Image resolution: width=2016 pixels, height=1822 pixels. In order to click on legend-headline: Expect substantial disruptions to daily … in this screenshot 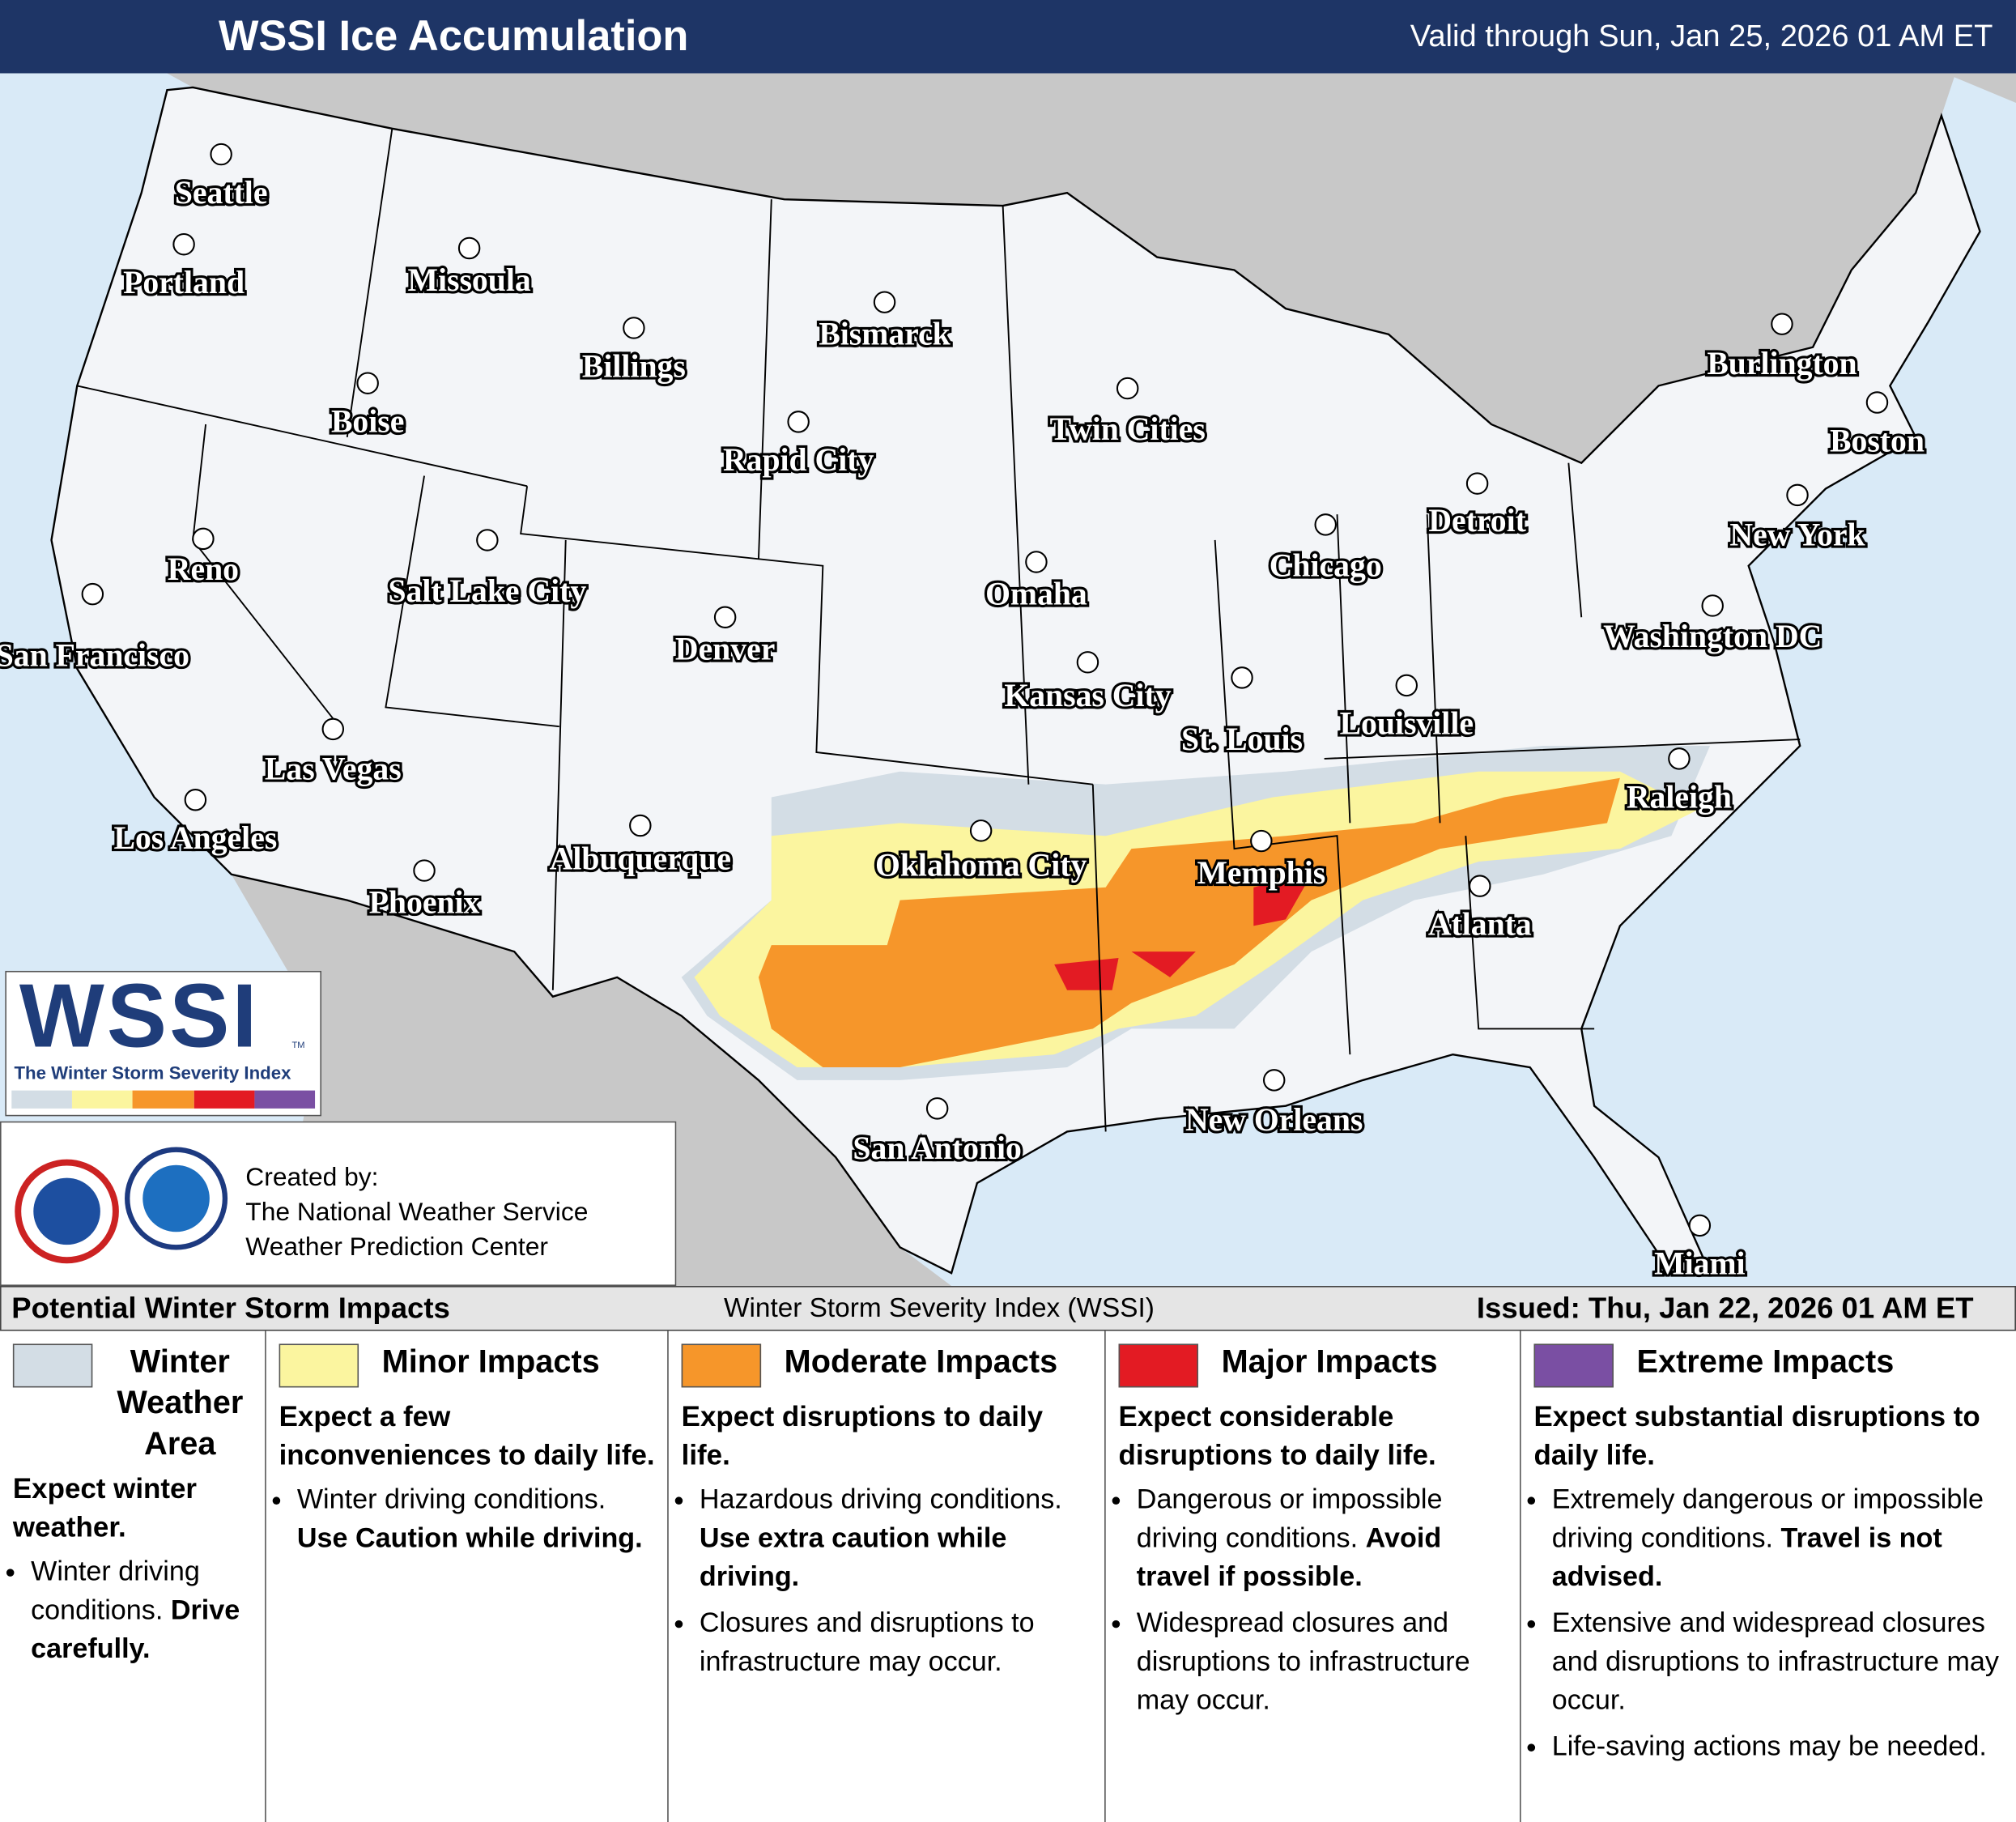, I will do `click(1757, 1436)`.